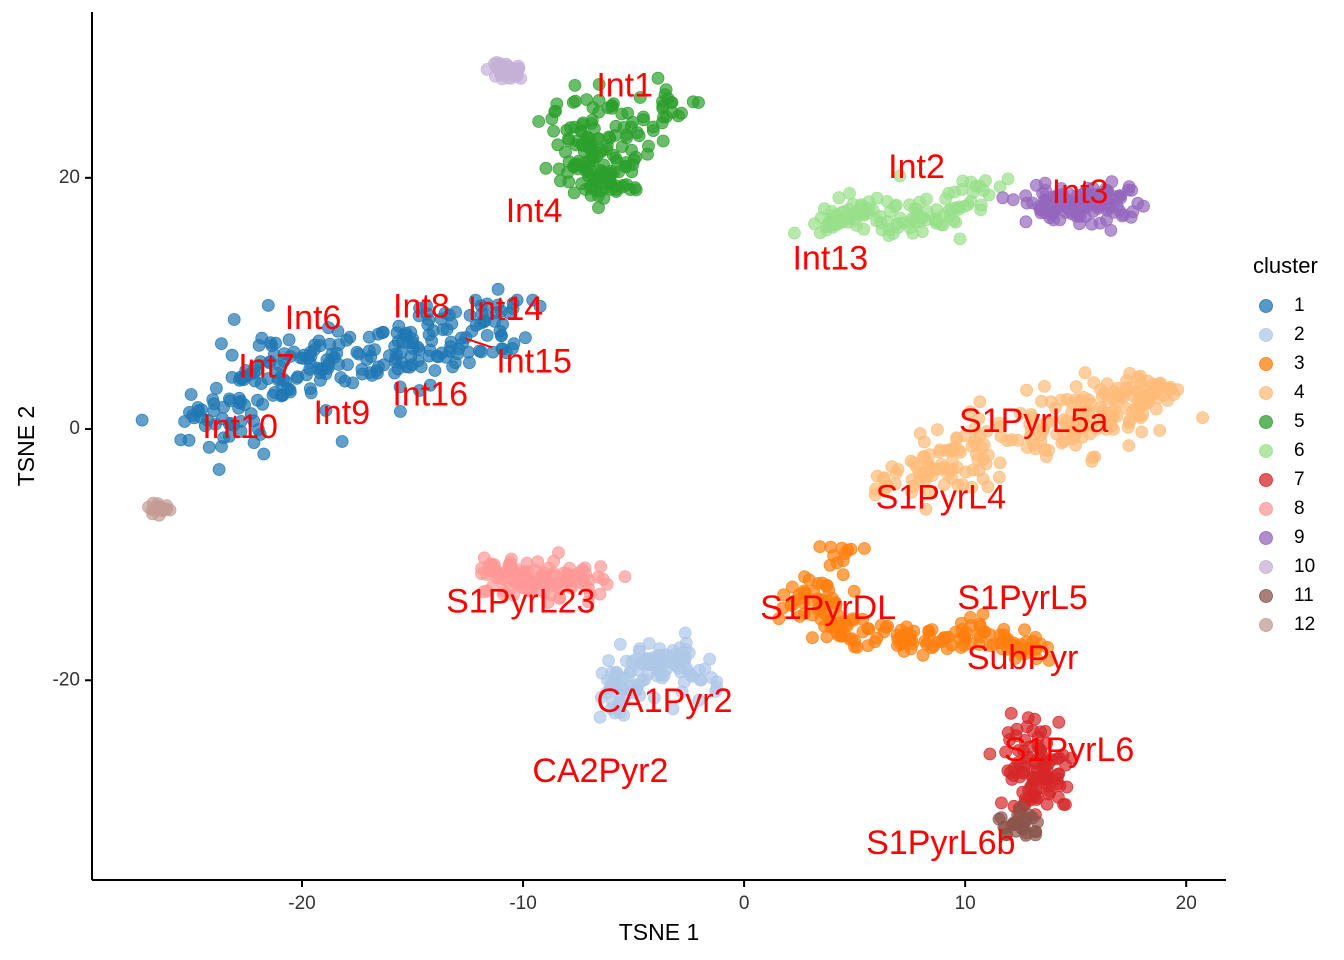 Image resolution: width=1344 pixels, height=960 pixels. What do you see at coordinates (1299, 305) in the screenshot?
I see `legend-label: 1` at bounding box center [1299, 305].